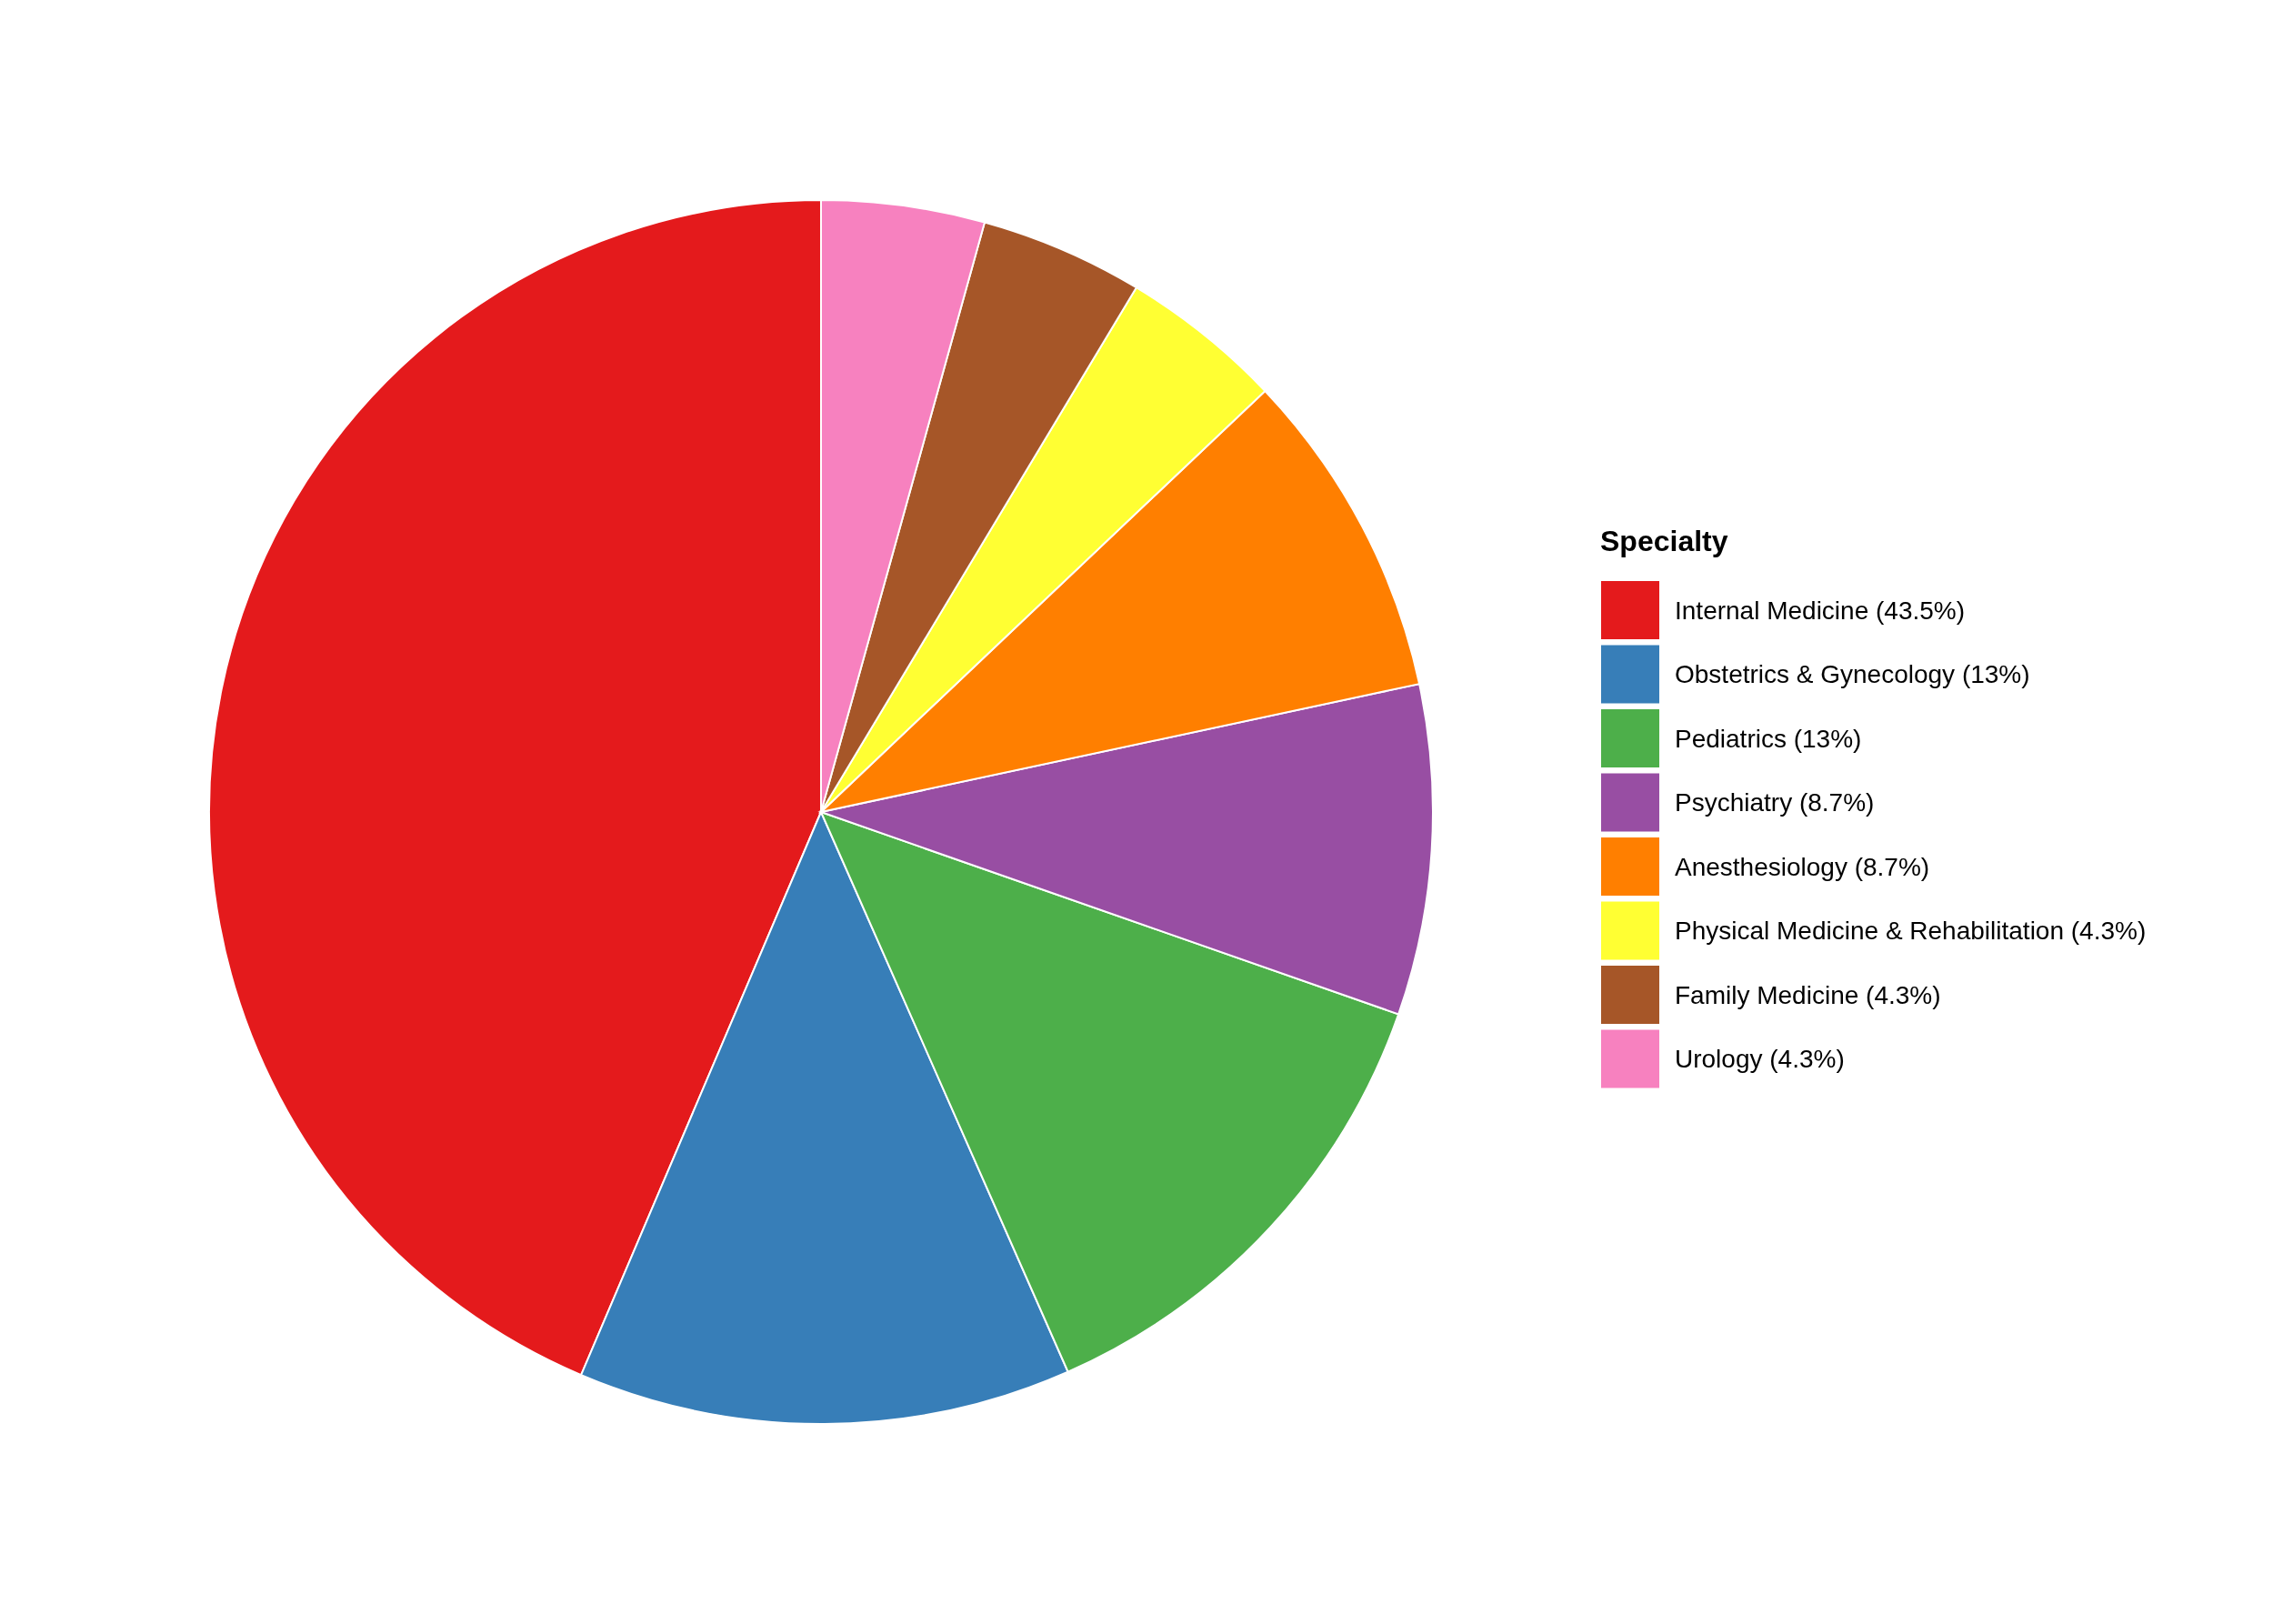 The width and height of the screenshot is (2273, 1624). What do you see at coordinates (1760, 1059) in the screenshot?
I see `legend-label: Urology (4.3%)` at bounding box center [1760, 1059].